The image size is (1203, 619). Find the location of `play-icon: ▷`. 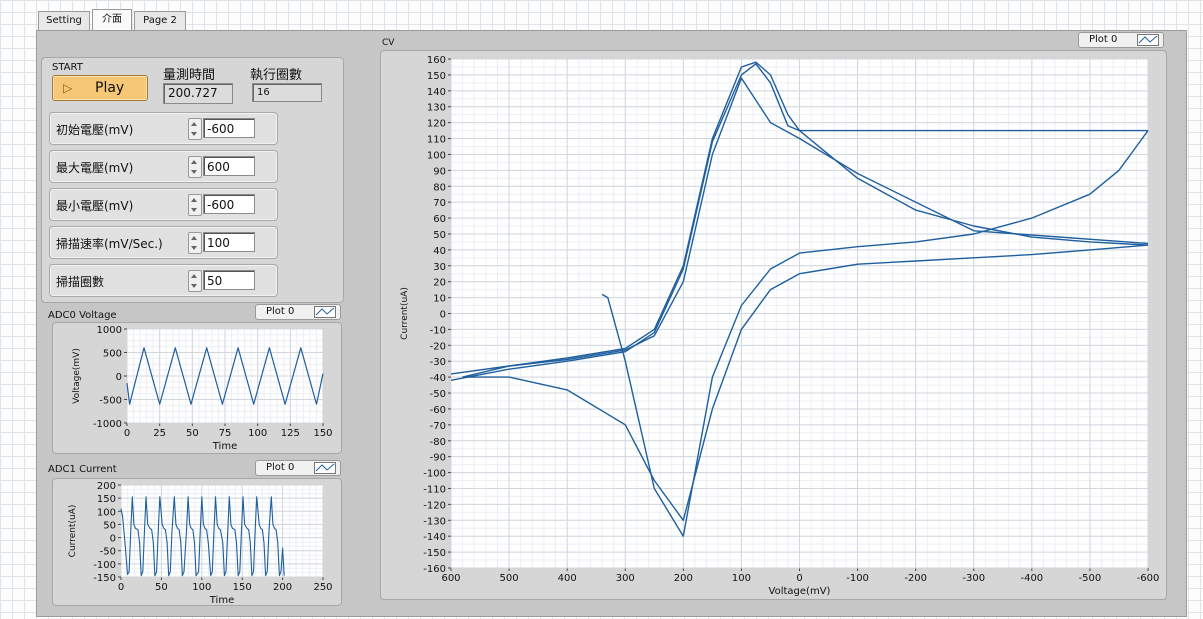

play-icon: ▷ is located at coordinates (68, 88).